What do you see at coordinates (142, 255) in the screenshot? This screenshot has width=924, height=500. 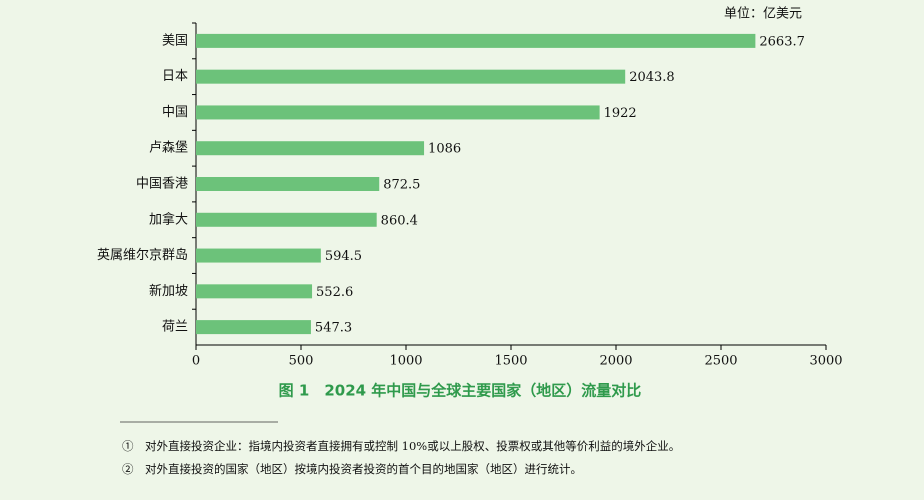 I see `y-tick-label: 英属维尔京群岛` at bounding box center [142, 255].